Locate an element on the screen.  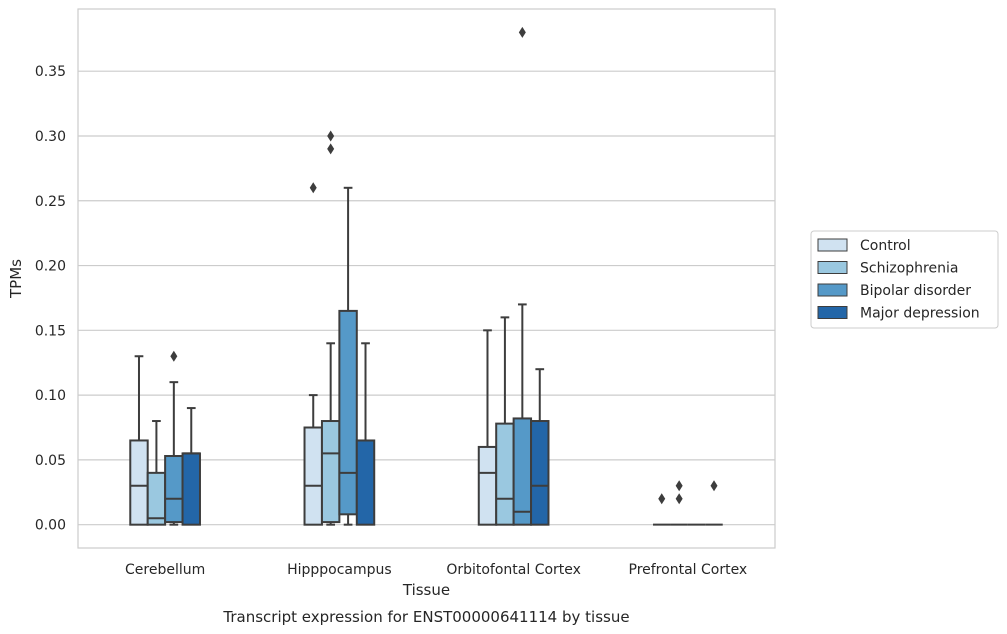
legend-label: Schizophrenia is located at coordinates (909, 269).